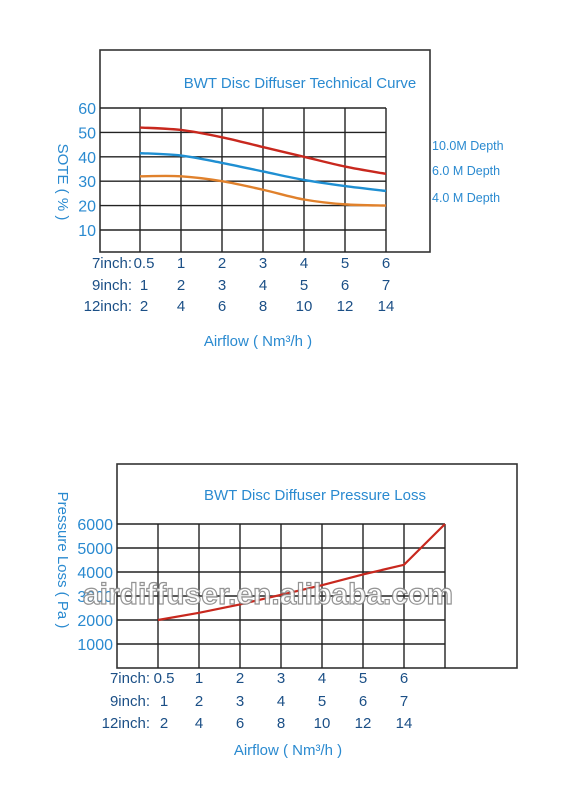 This screenshot has width=580, height=800. I want to click on y-axis-label: SOTE ( % ), so click(62, 182).